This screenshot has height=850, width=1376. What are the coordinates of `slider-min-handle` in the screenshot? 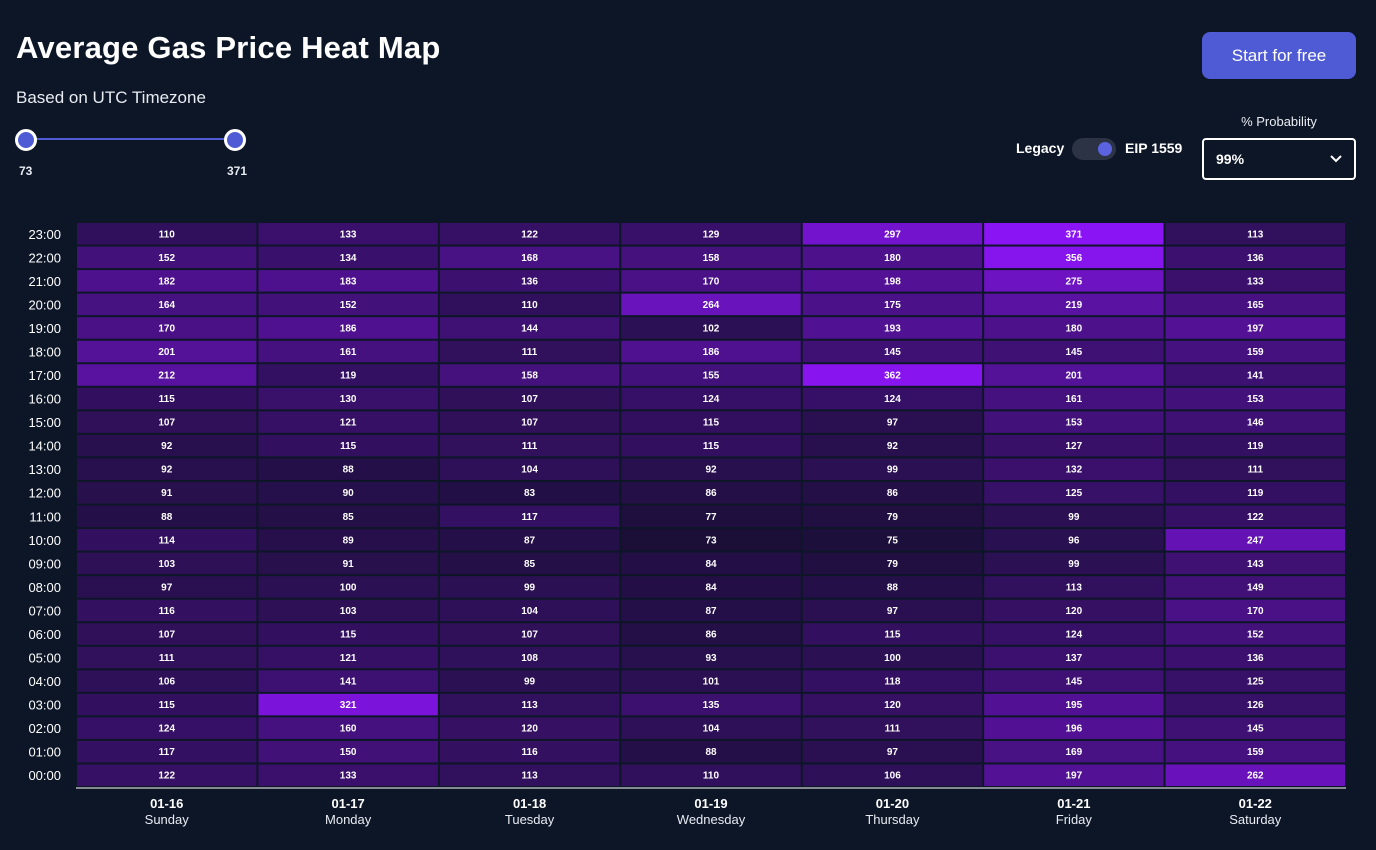 It's located at (26, 140).